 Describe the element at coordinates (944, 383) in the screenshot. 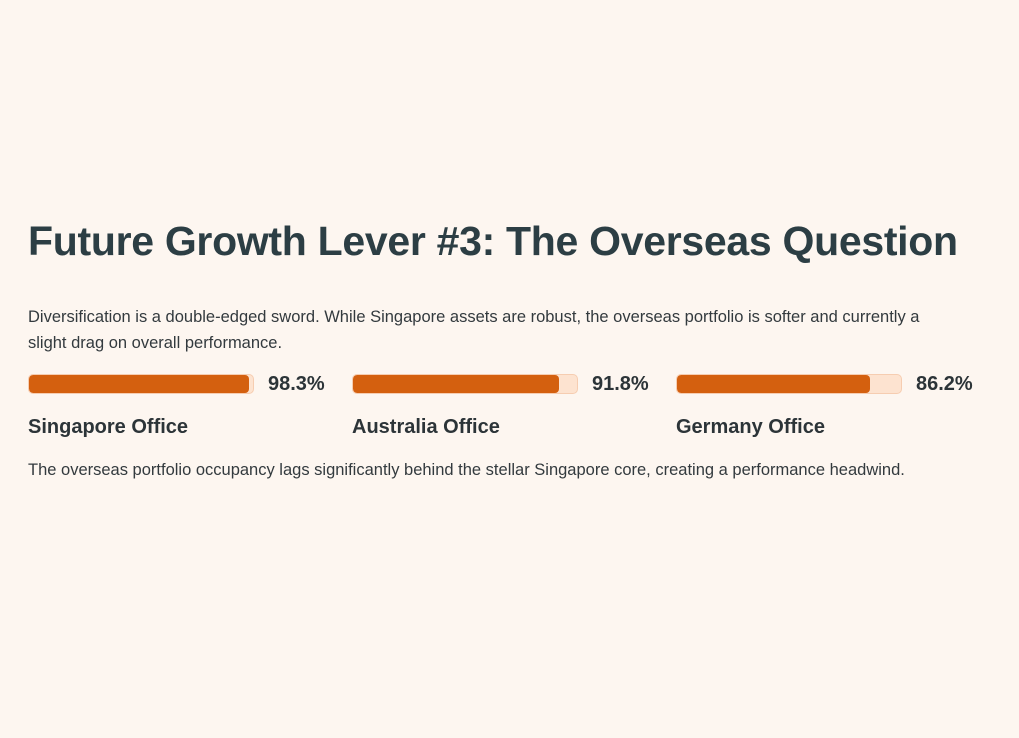

I see `percentage-value: 86.2%` at that location.